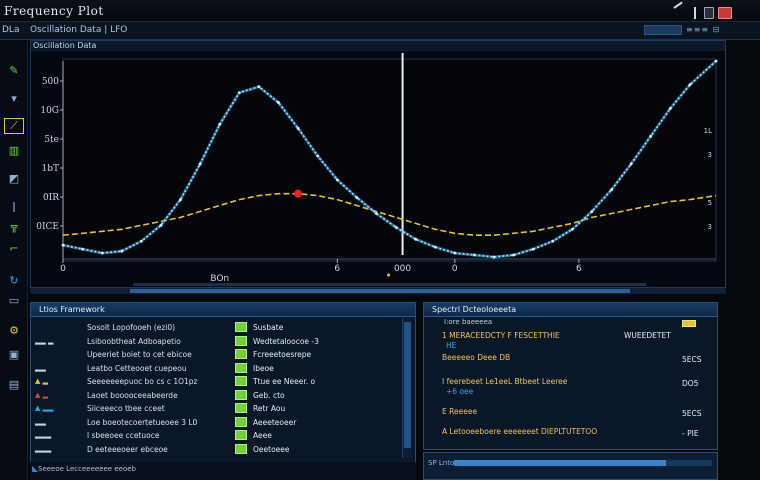 The width and height of the screenshot is (760, 480). What do you see at coordinates (223, 395) in the screenshot?
I see `framework-row: ▲ ▂ Laoet booooceeabeerde Geb. cto` at bounding box center [223, 395].